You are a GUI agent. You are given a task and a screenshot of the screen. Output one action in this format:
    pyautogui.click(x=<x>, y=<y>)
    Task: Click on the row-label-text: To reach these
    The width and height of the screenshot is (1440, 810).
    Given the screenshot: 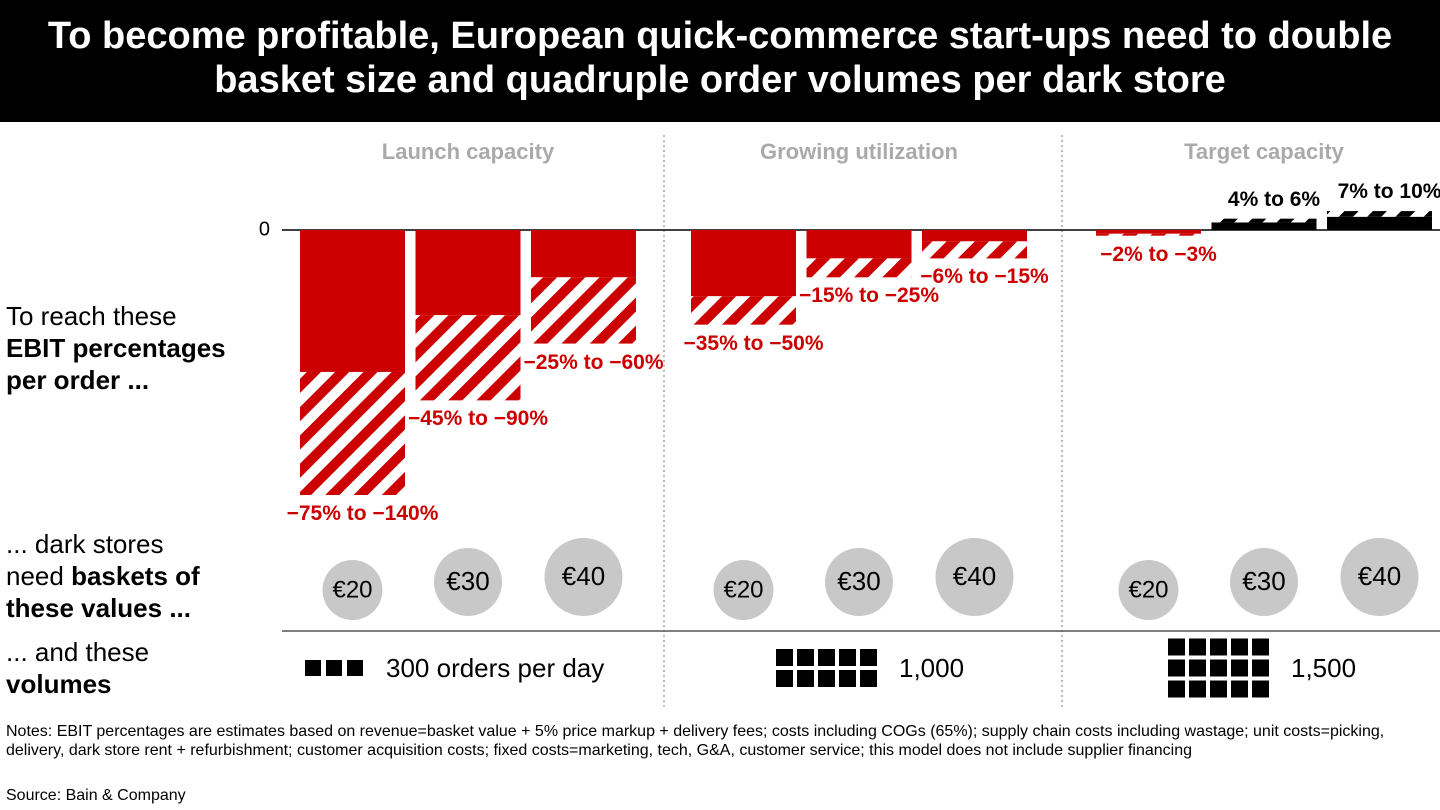 What is the action you would take?
    pyautogui.click(x=91, y=316)
    